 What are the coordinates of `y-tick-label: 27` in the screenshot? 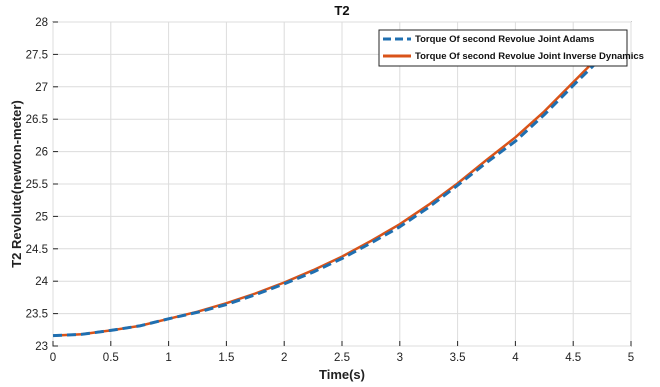 It's located at (41, 88).